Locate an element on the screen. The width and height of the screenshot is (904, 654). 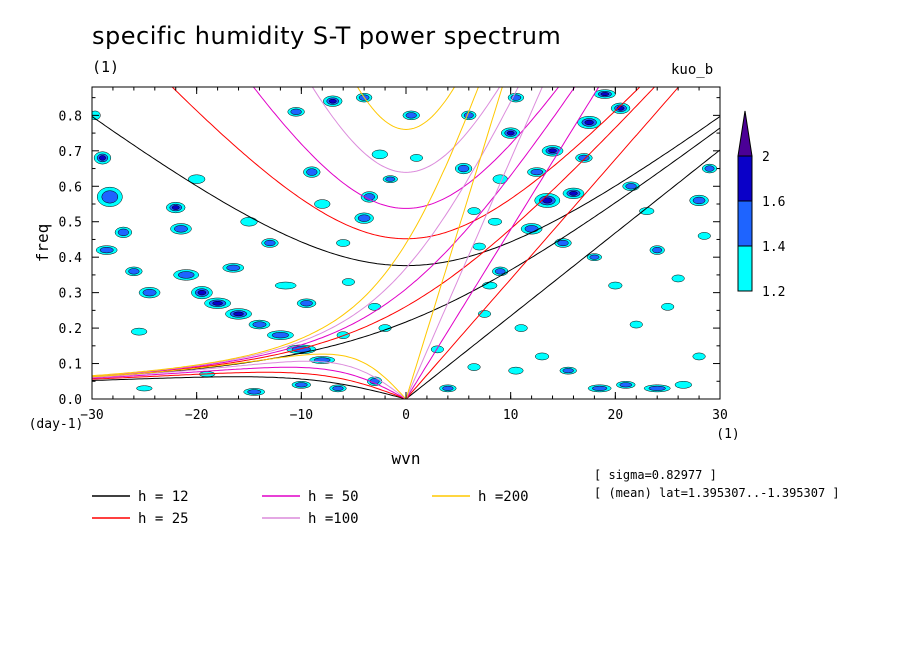
legend-label: h = 12 is located at coordinates (163, 497).